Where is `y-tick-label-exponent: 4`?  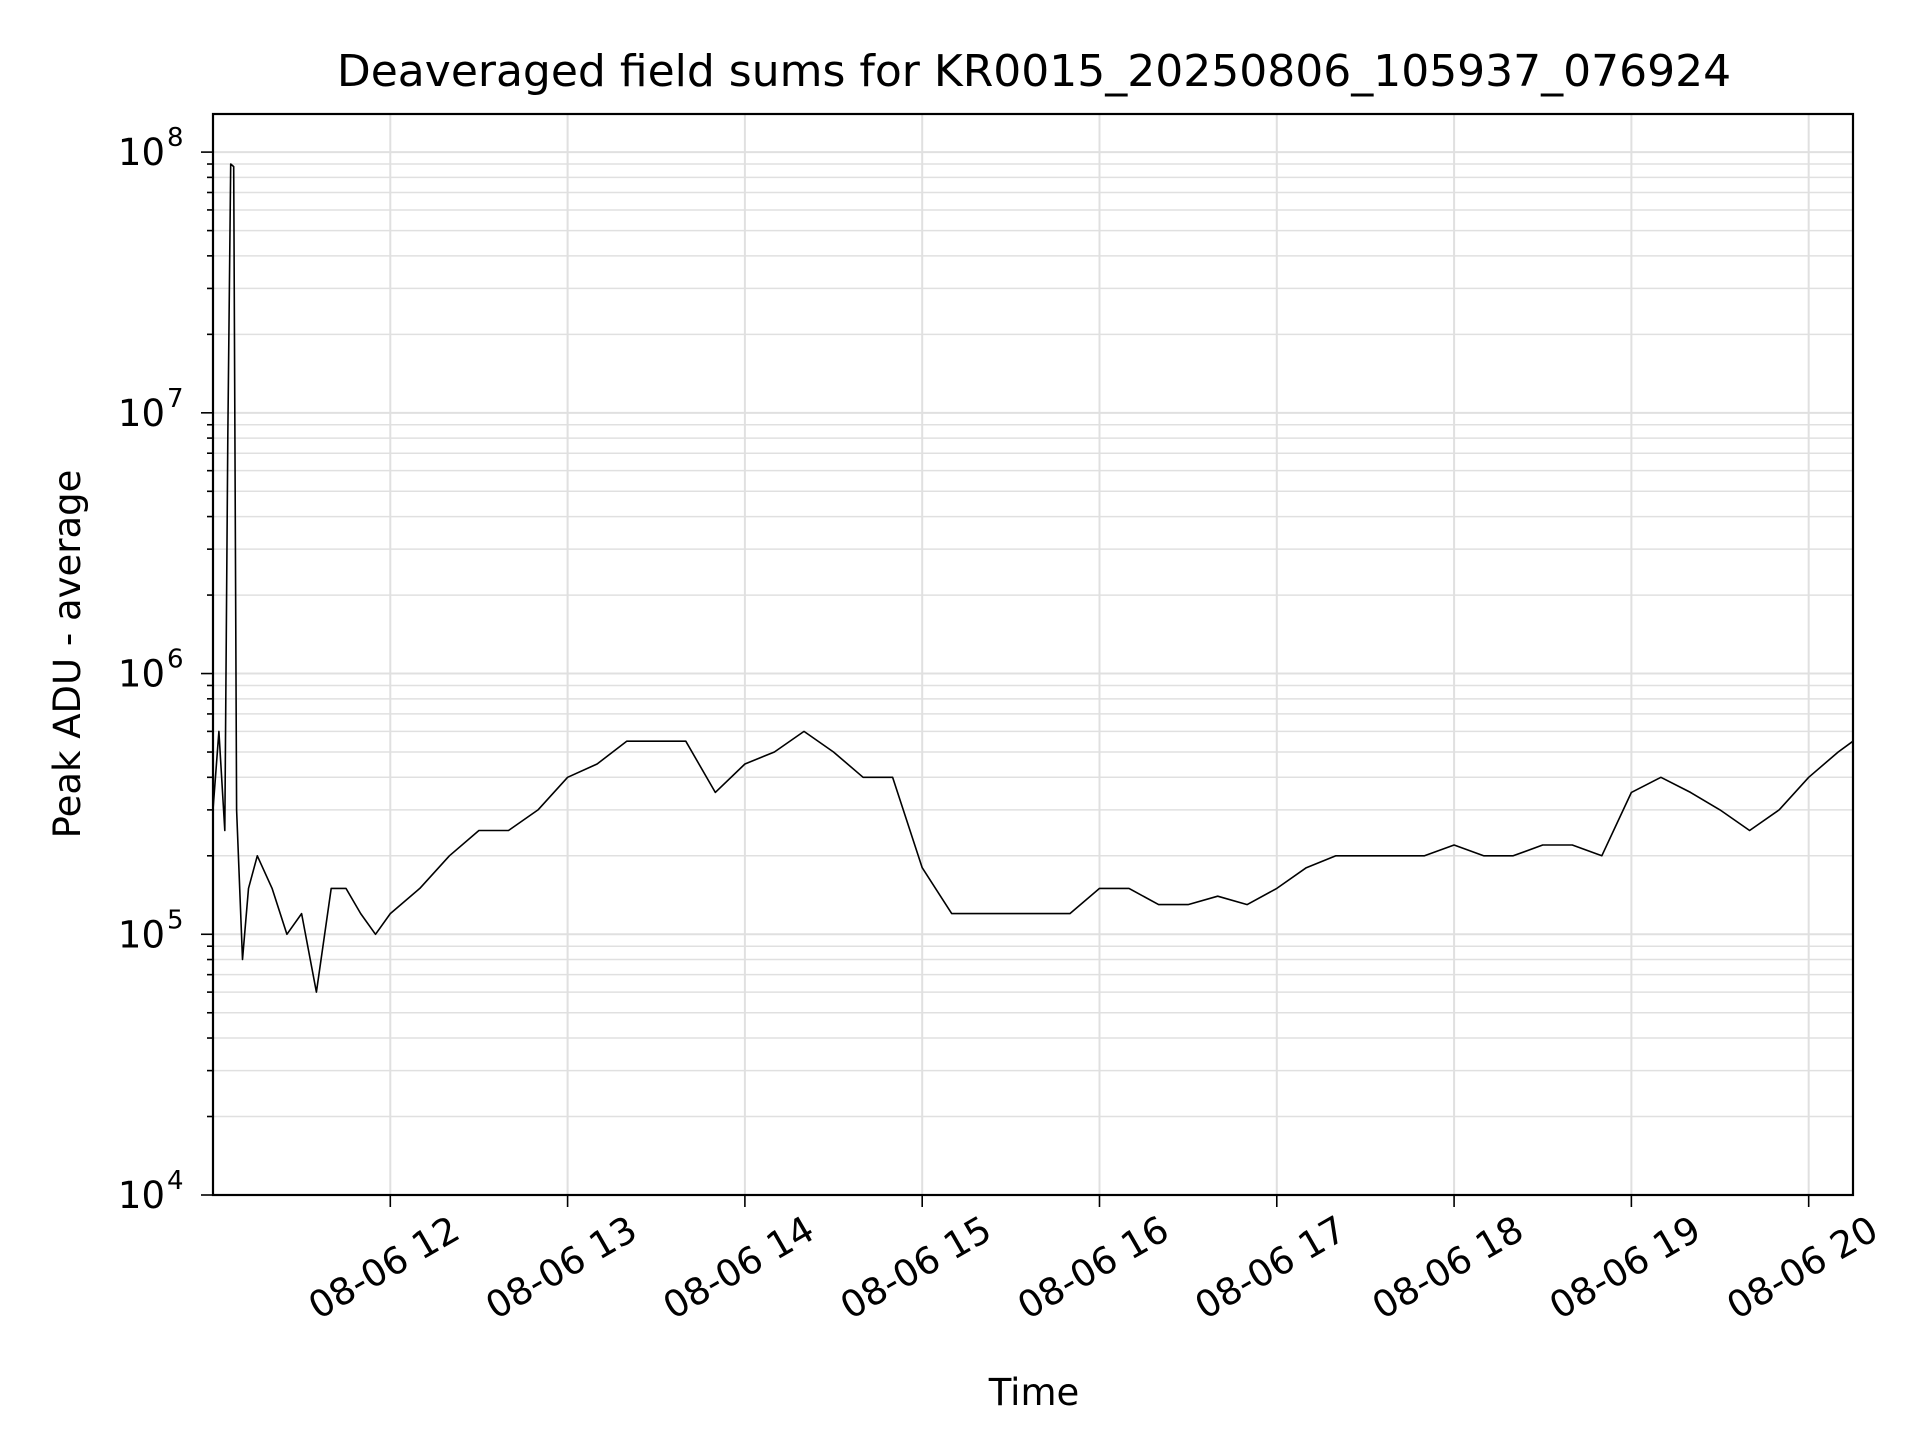 y-tick-label-exponent: 4 is located at coordinates (175, 1181).